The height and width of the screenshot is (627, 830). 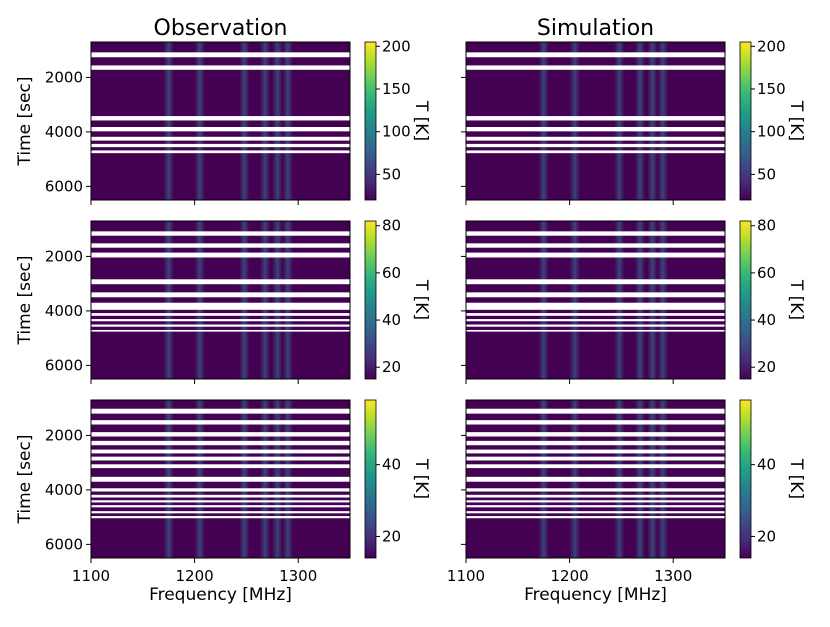 I want to click on x-axis-label: Frequency [MHz], so click(x=220, y=595).